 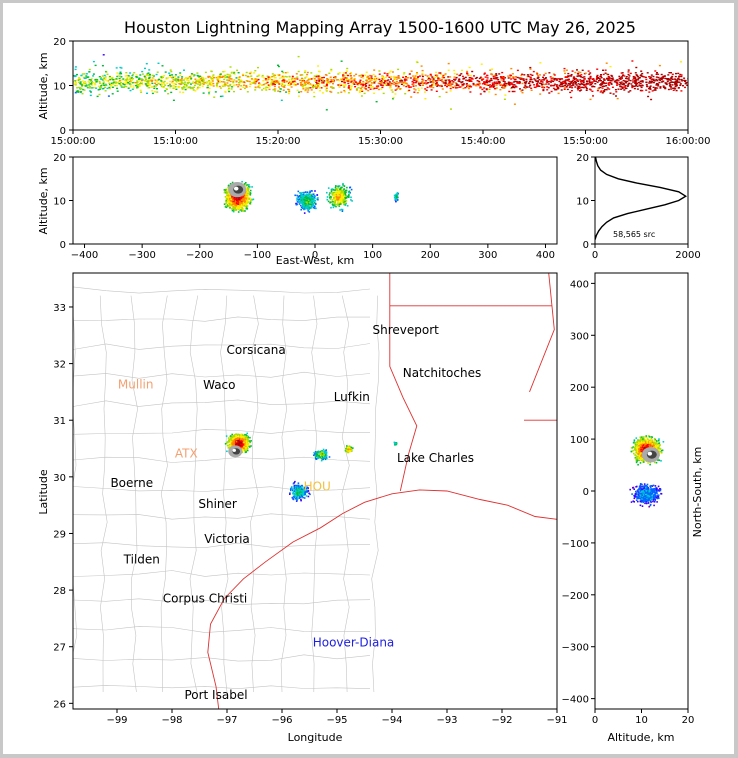 I want to click on plan-view-xlabel: Longitude, so click(x=315, y=737).